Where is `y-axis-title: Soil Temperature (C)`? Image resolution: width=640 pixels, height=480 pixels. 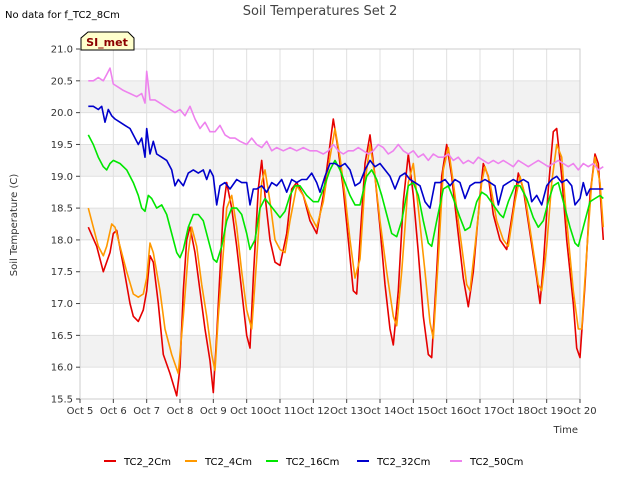
y-axis-title: Soil Temperature (C) is located at coordinates (14, 225).